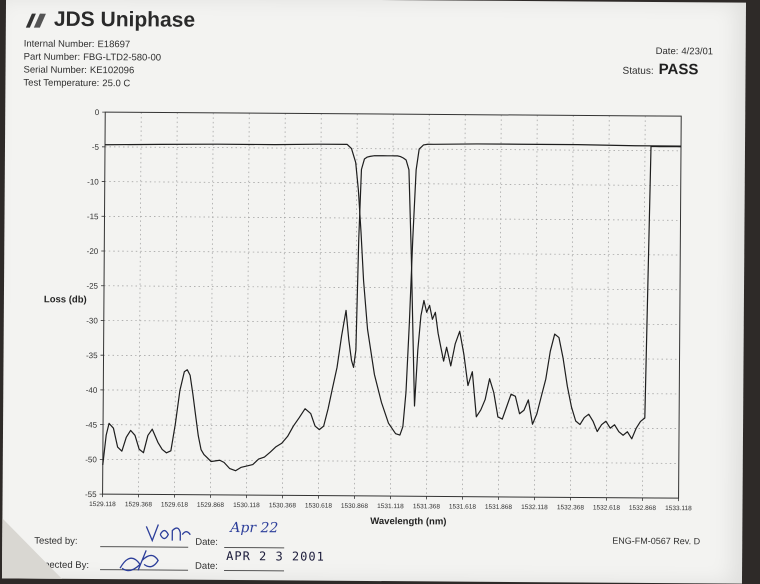 The height and width of the screenshot is (584, 760). What do you see at coordinates (32, 548) in the screenshot?
I see `folded-corner` at bounding box center [32, 548].